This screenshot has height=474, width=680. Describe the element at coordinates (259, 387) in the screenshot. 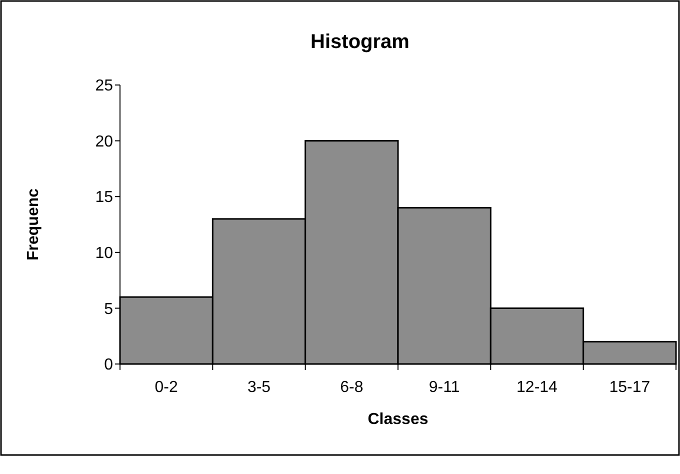

I see `x-tick-label: 3-5` at that location.